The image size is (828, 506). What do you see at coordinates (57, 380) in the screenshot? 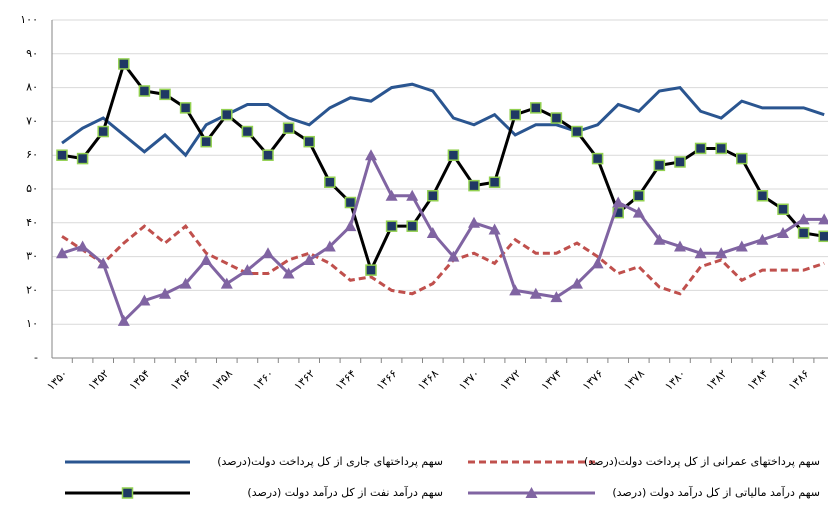
I see `x-tick-label: ۱۳۵۰` at bounding box center [57, 380].